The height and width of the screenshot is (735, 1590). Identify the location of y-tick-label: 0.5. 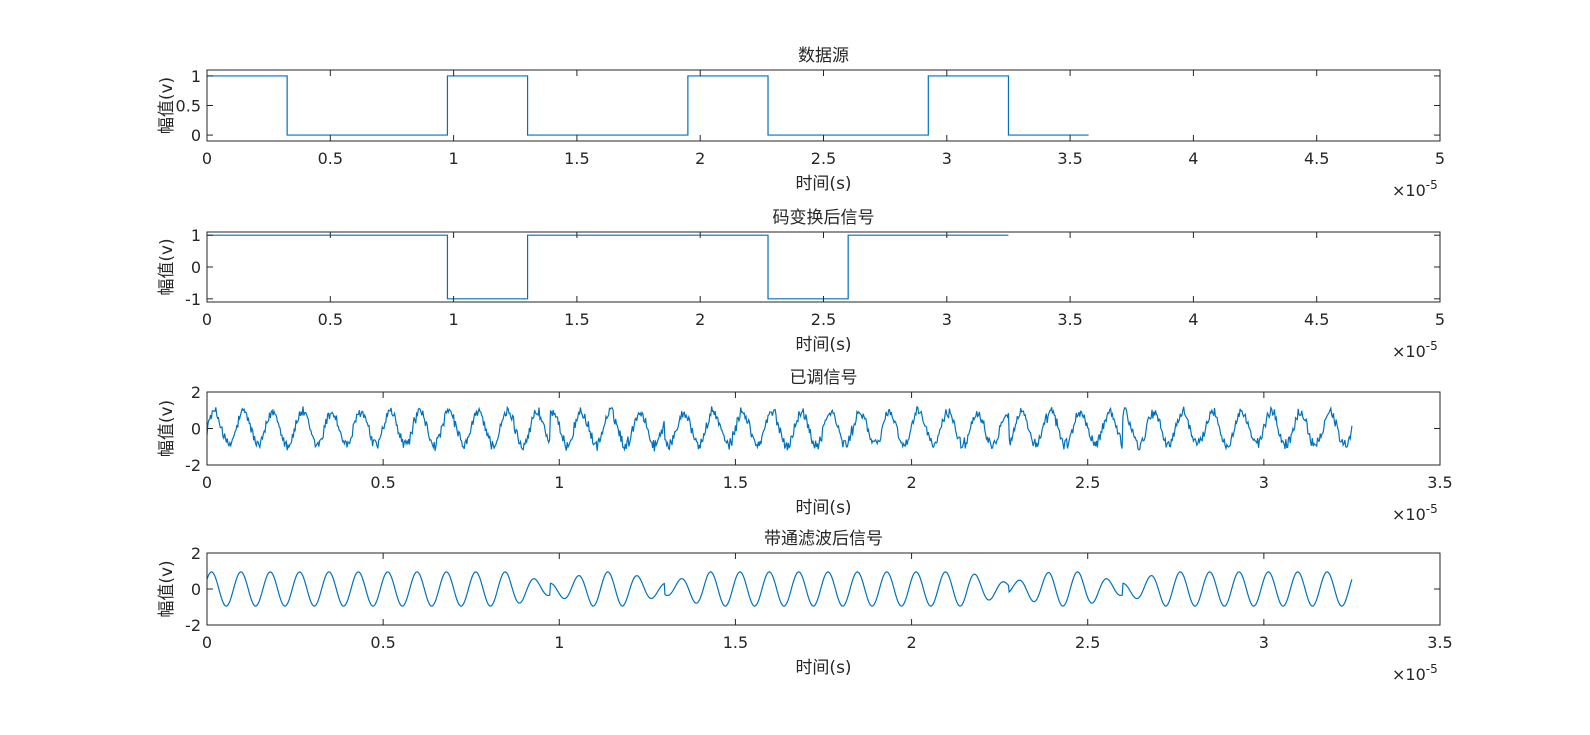
(188, 106).